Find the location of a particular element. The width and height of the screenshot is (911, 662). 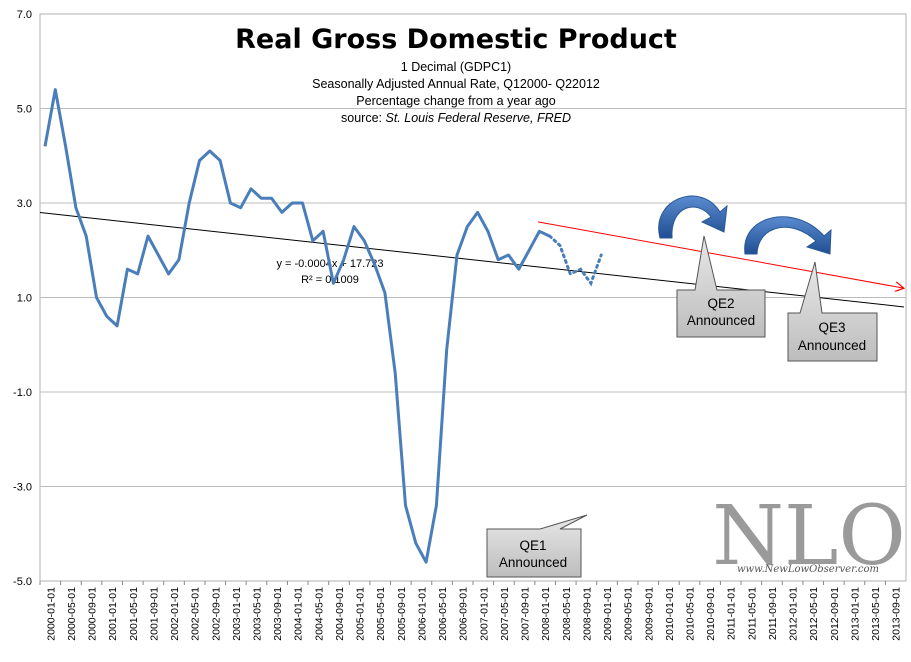

x-tick-label: 2008-09-01 is located at coordinates (587, 614).